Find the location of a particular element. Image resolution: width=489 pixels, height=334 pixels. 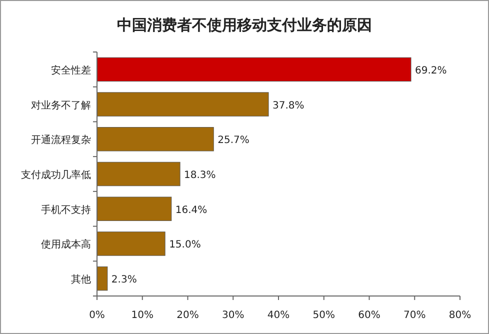

x-tick-label: 70% is located at coordinates (415, 315).